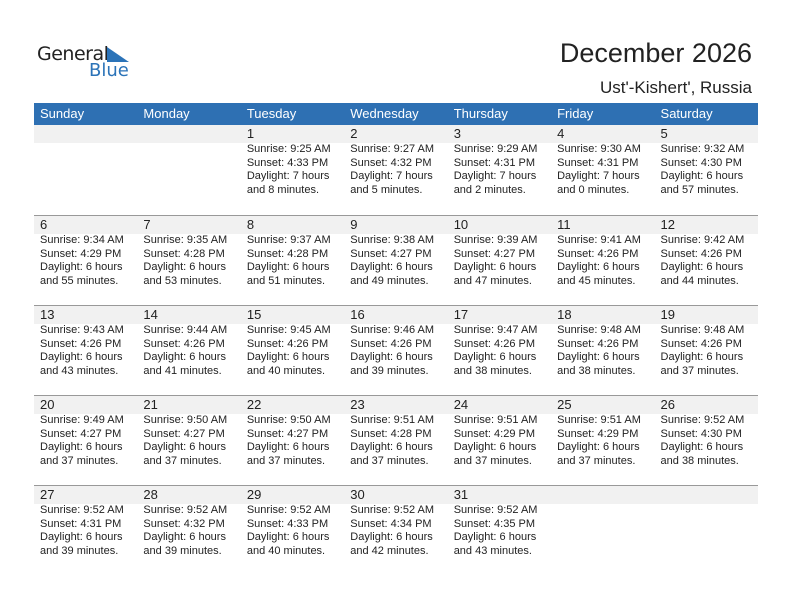  Describe the element at coordinates (702, 149) in the screenshot. I see `sunrise-text: Sunrise: 9:32 AM` at that location.